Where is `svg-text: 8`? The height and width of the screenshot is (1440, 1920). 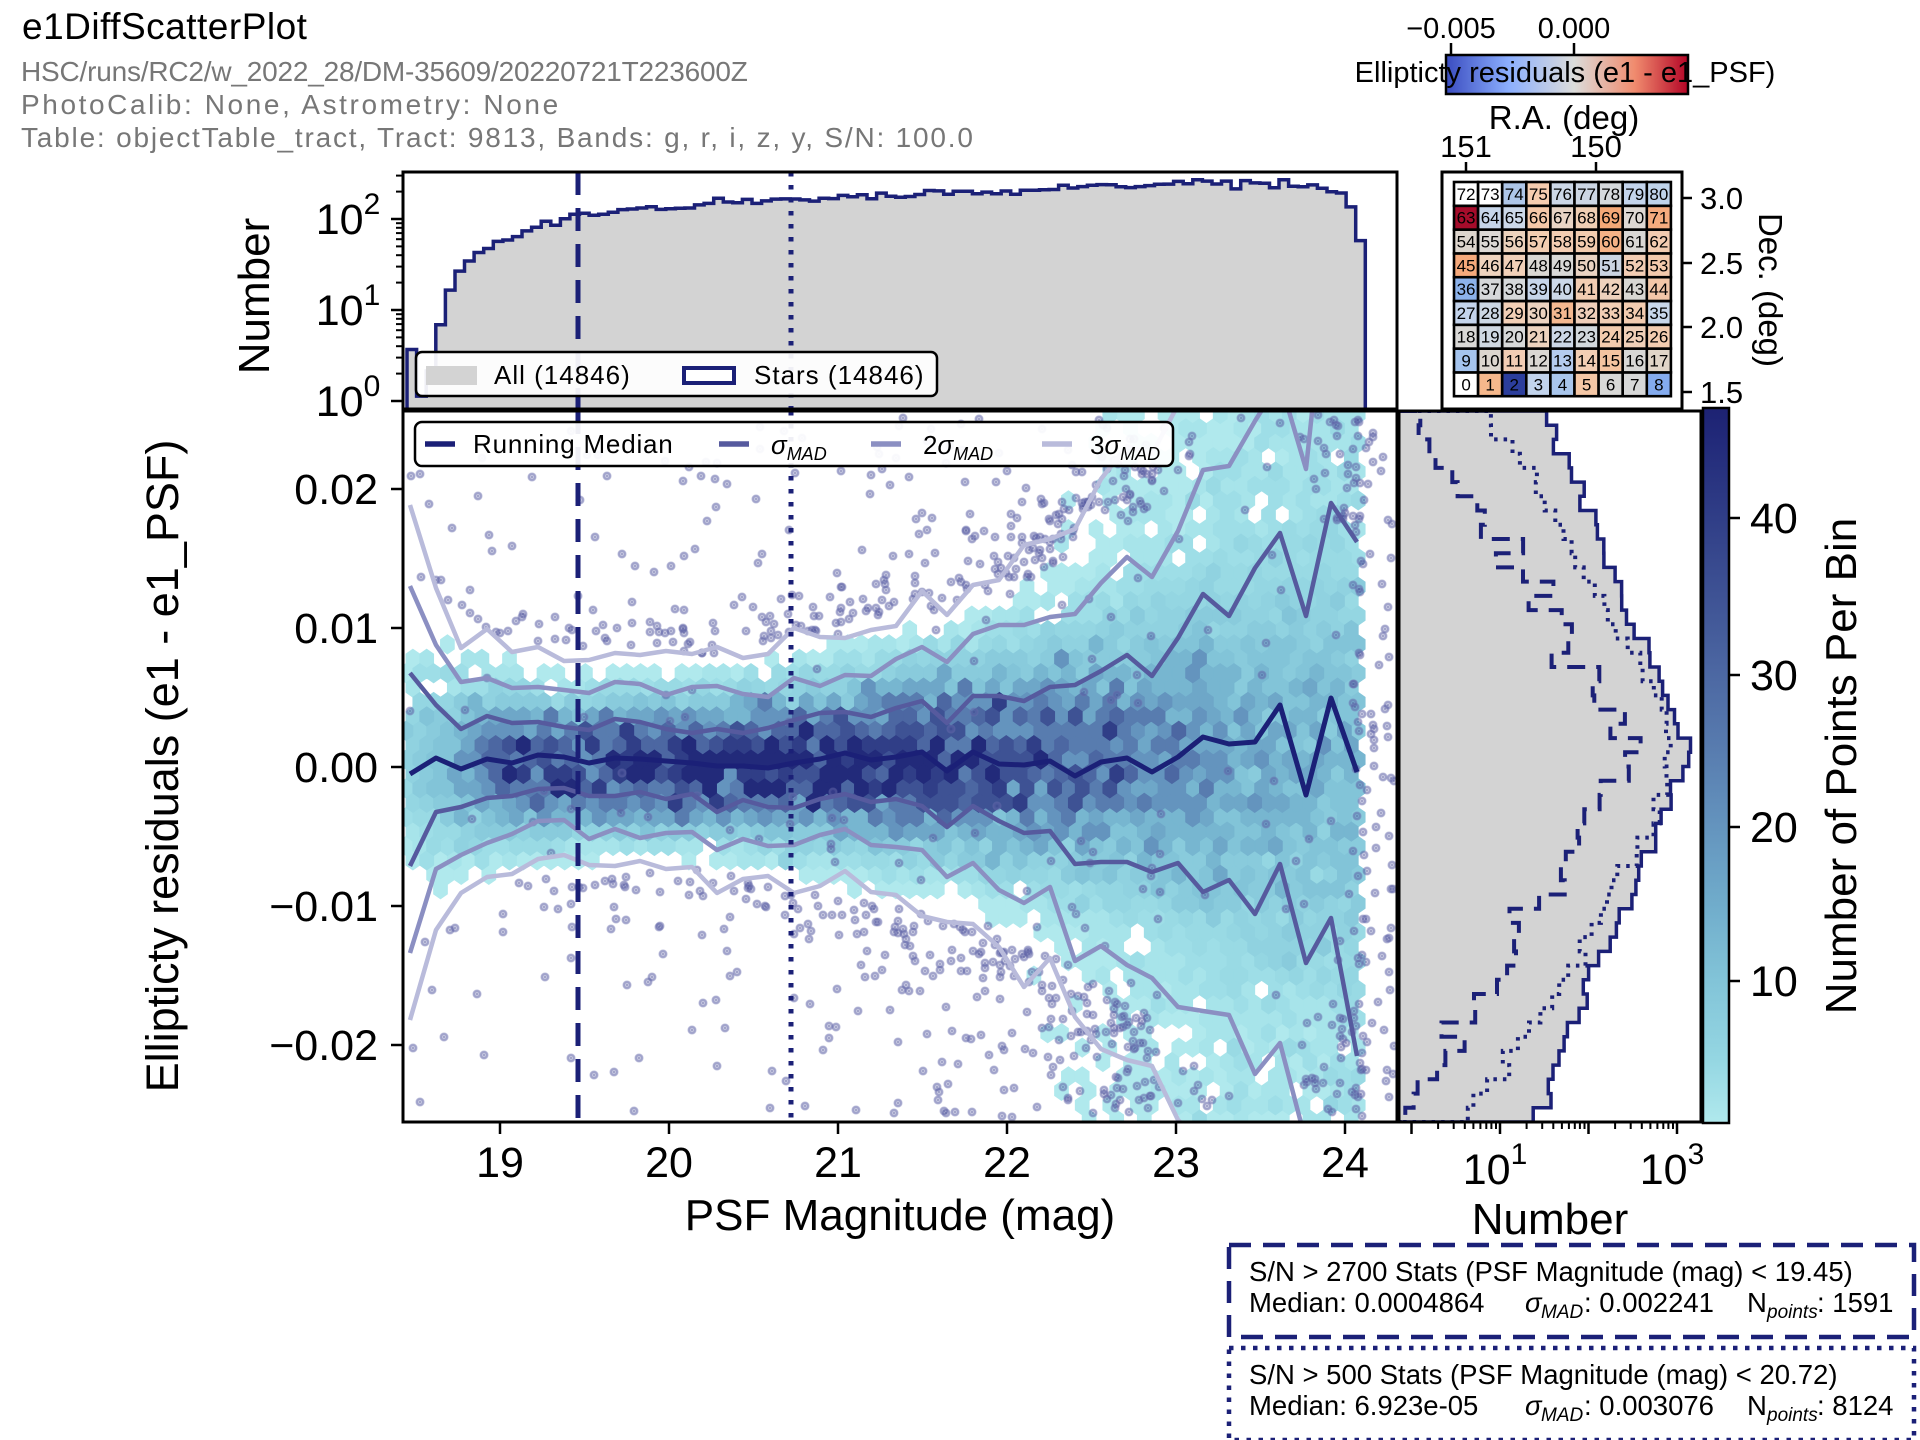
svg-text: 8 is located at coordinates (1658, 384).